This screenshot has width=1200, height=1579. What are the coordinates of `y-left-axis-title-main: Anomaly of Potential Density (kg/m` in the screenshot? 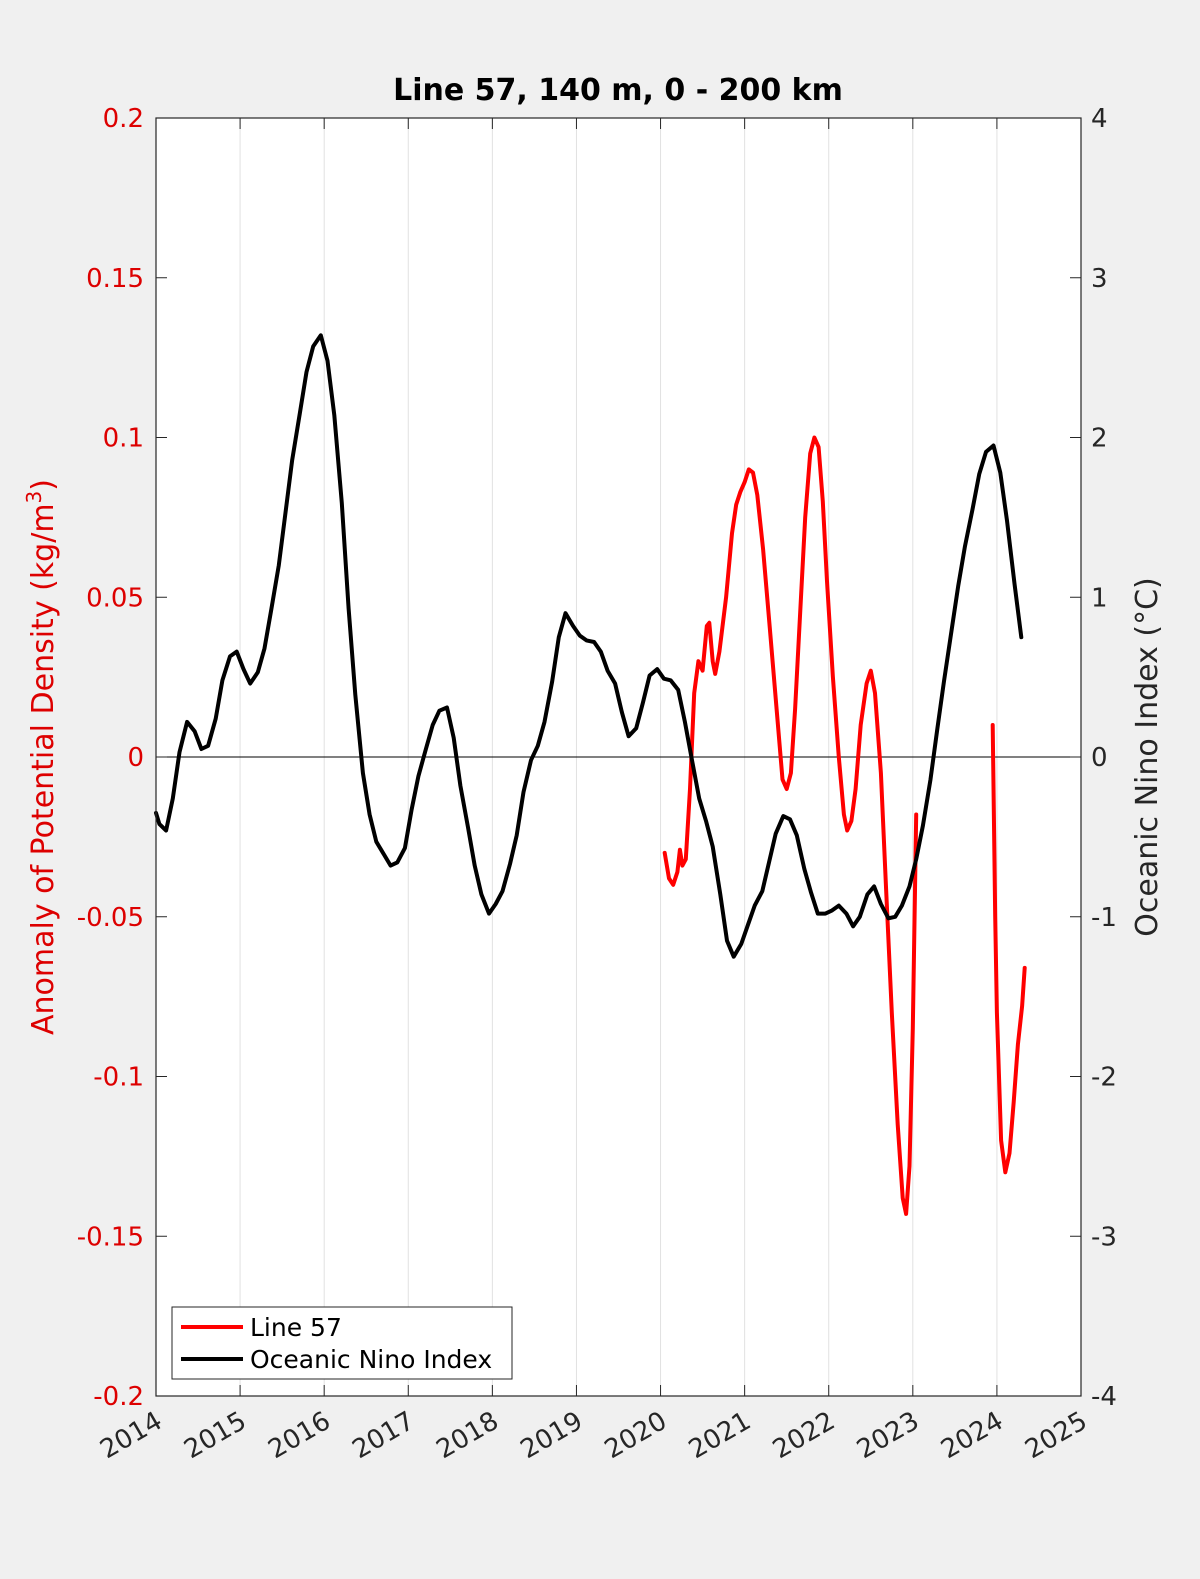 It's located at (43, 769).